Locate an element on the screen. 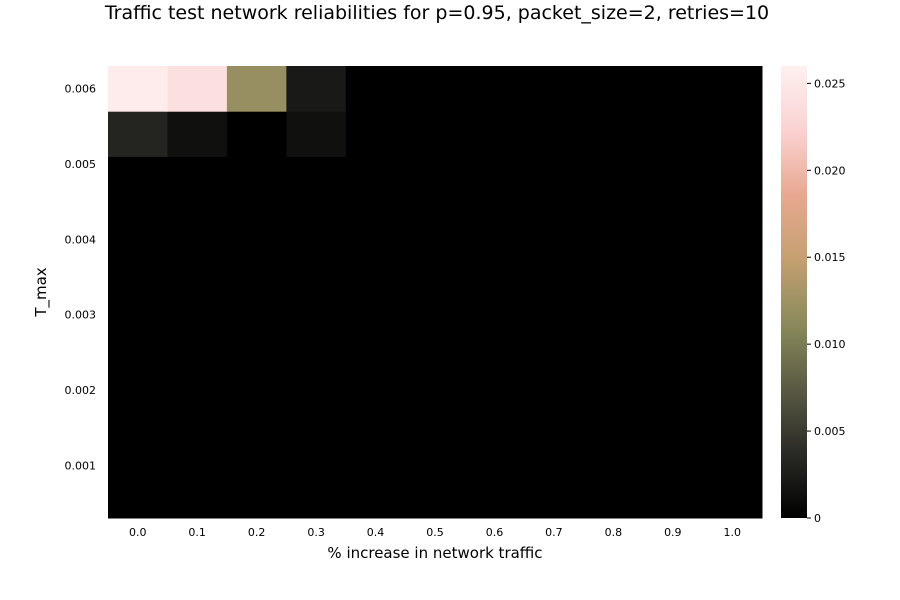 The width and height of the screenshot is (900, 600). colorbar-tick-label: 0.025 is located at coordinates (830, 83).